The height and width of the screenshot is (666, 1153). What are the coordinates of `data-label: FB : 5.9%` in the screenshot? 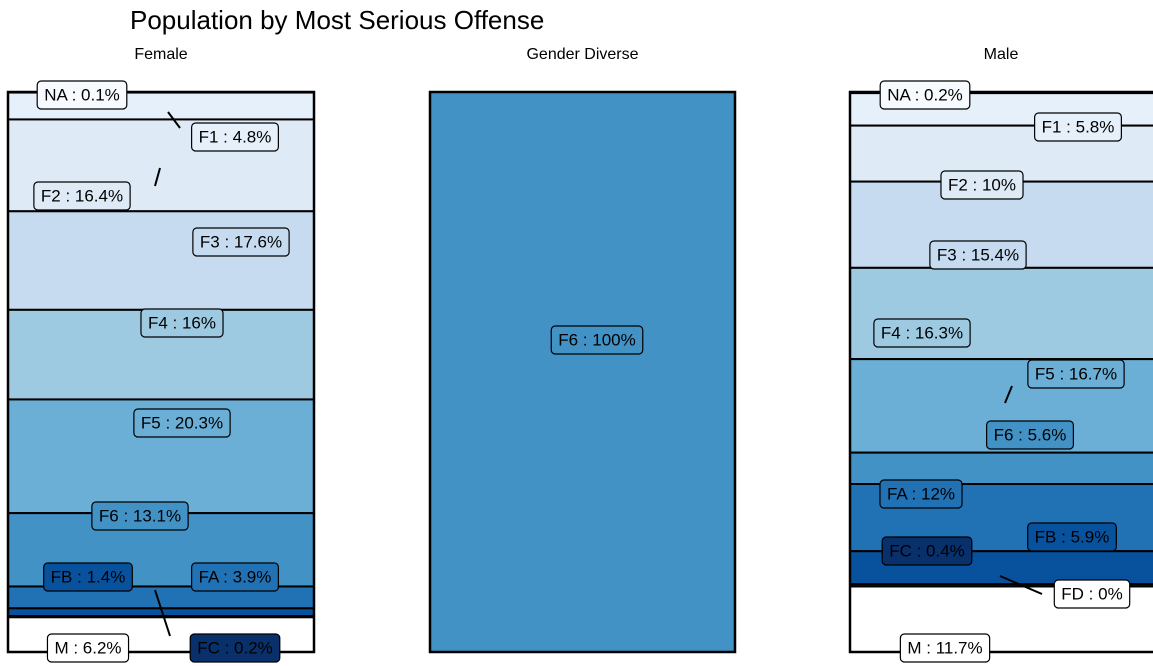 It's located at (1072, 537).